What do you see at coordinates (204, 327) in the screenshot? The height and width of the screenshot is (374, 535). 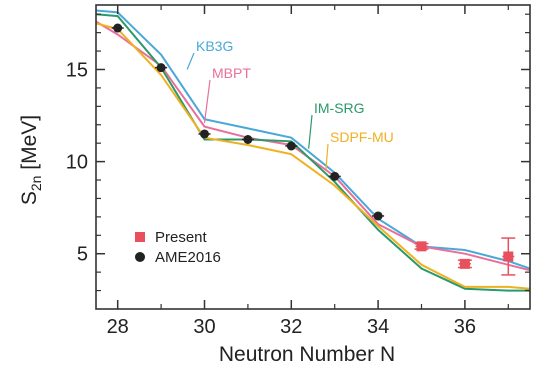 I see `x-tick-label: 30` at bounding box center [204, 327].